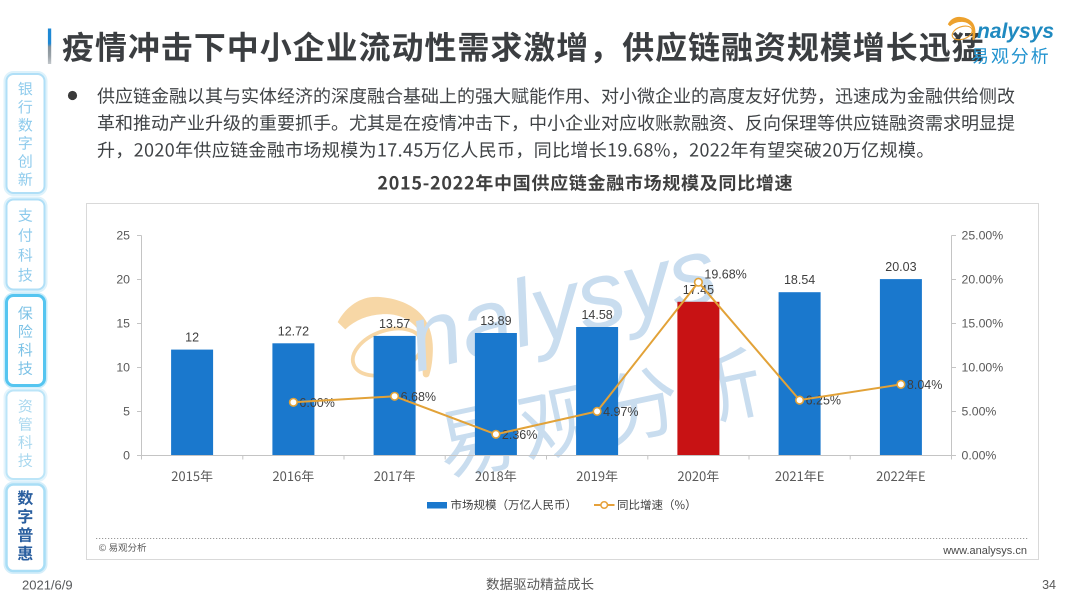 The height and width of the screenshot is (613, 1080). I want to click on svg-text: 14.58, so click(596, 315).